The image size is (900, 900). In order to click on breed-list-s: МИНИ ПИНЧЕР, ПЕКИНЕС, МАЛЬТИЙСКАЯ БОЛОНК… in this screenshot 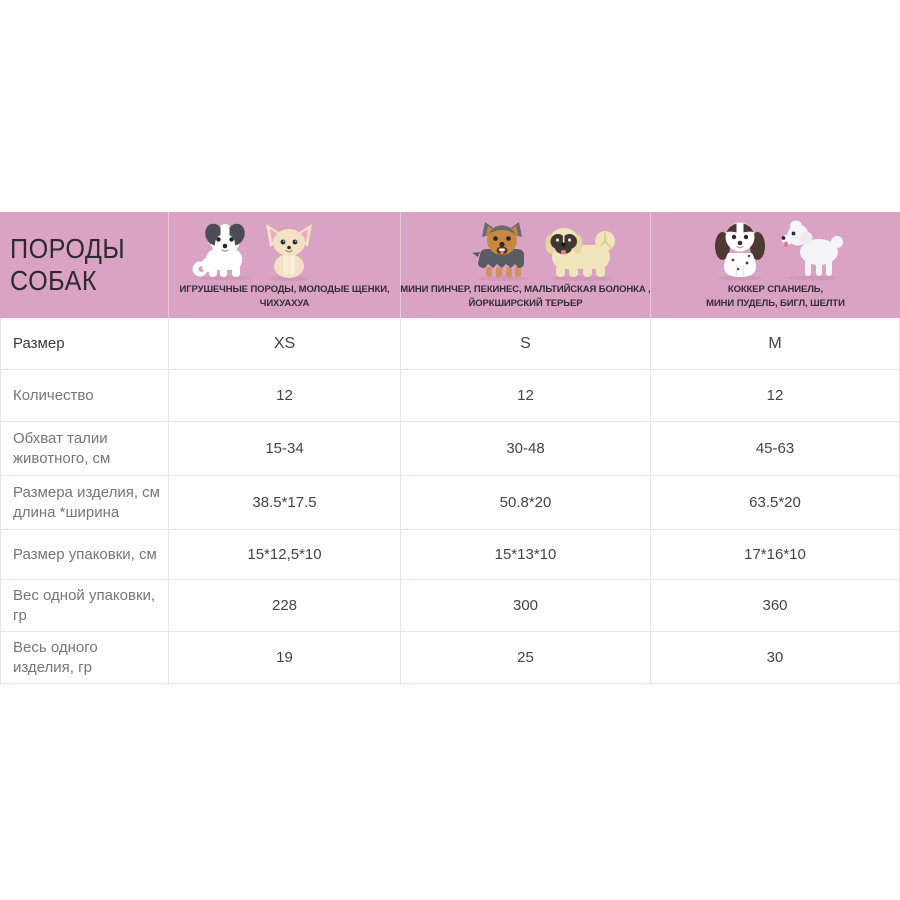, I will do `click(525, 297)`.